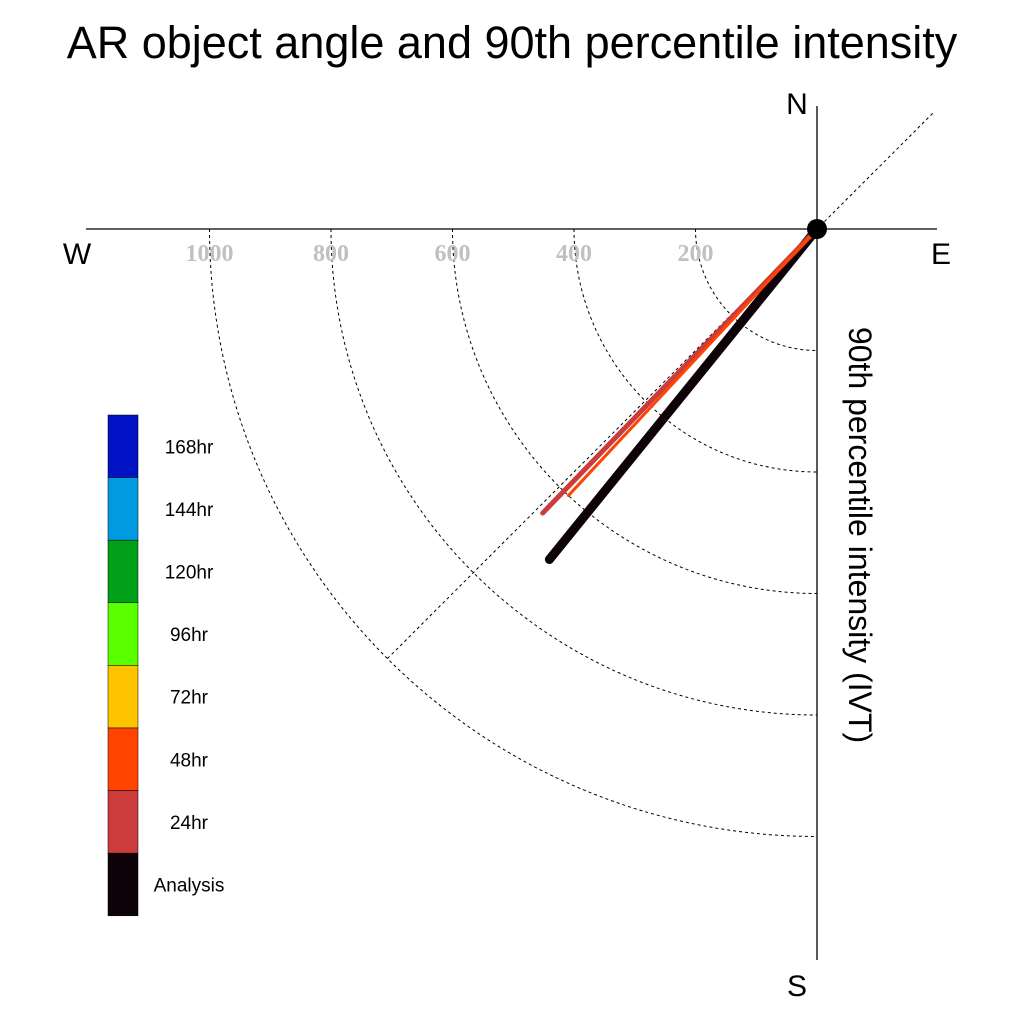 The height and width of the screenshot is (1024, 1024). I want to click on compass-n: N, so click(797, 104).